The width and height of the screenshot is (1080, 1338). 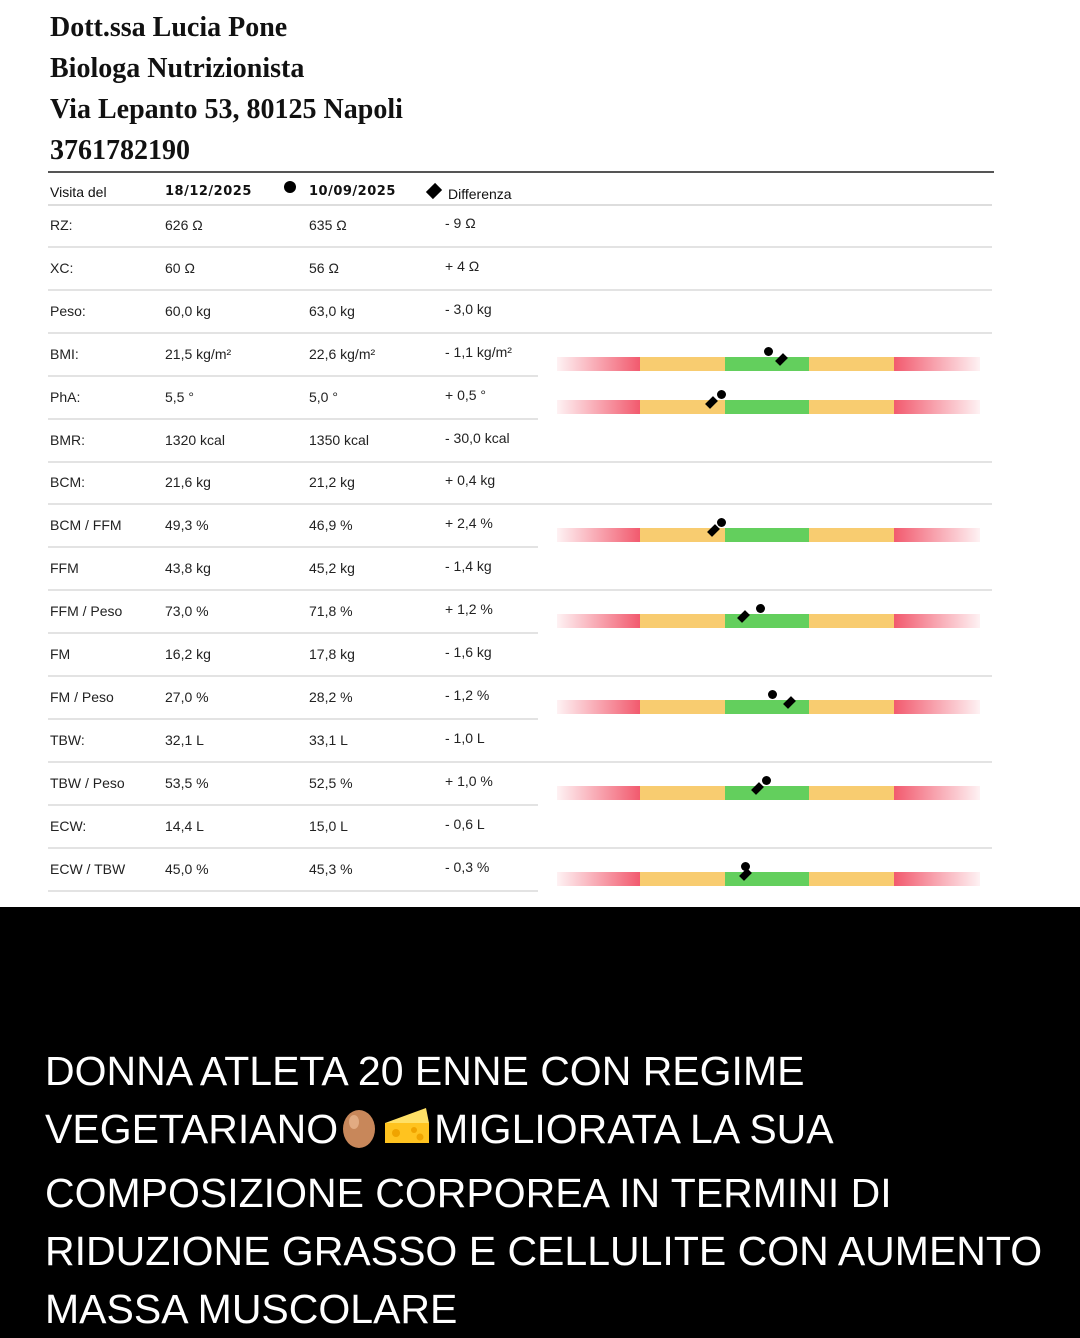 I want to click on row-label: ECW / TBW, so click(x=88, y=868).